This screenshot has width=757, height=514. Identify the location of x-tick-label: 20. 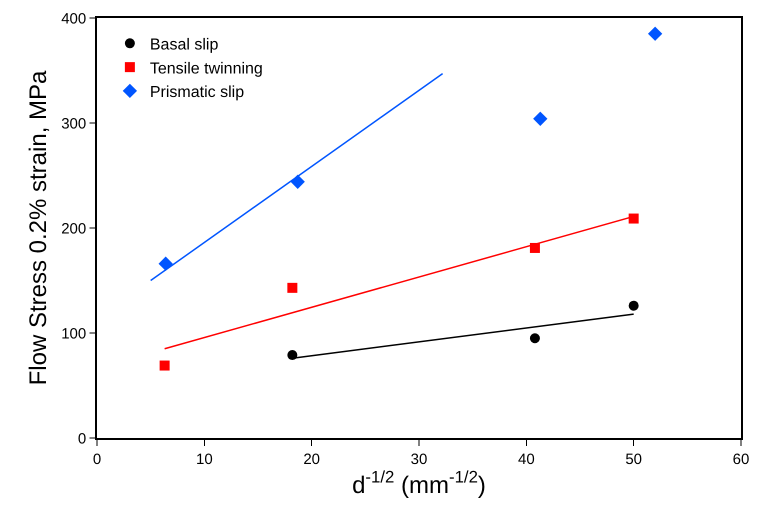
(311, 459).